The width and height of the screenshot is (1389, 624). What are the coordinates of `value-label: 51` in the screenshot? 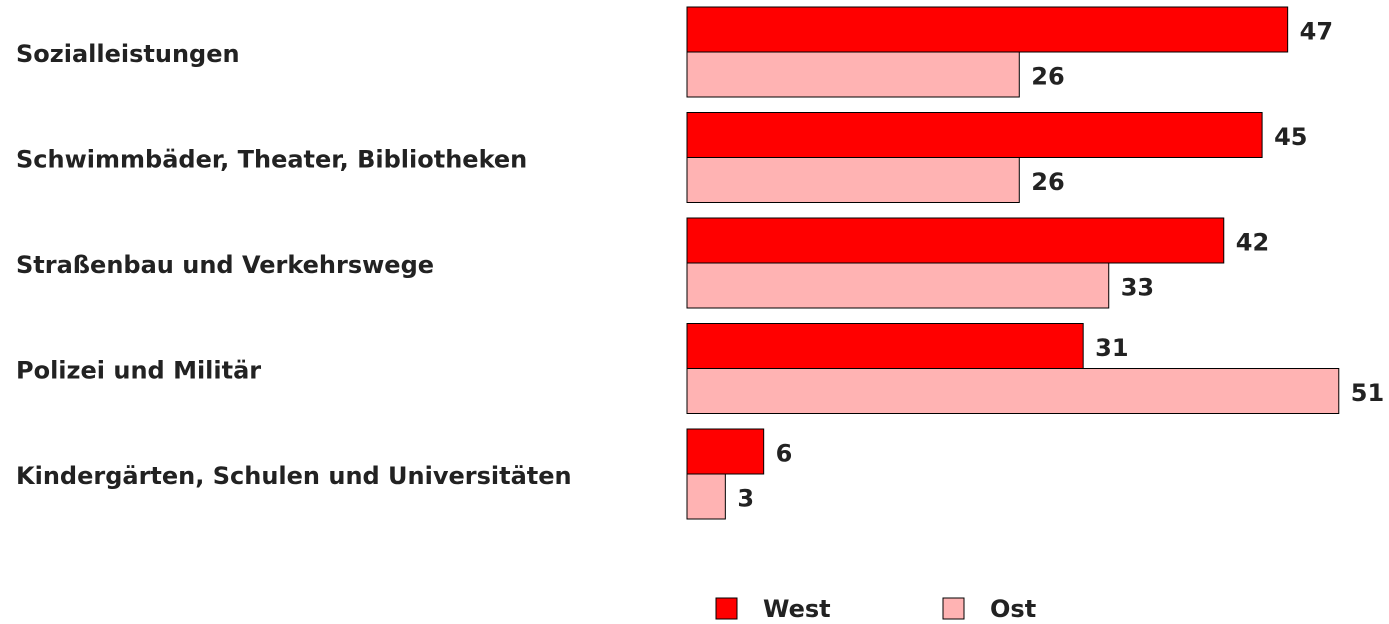 It's located at (1367, 393).